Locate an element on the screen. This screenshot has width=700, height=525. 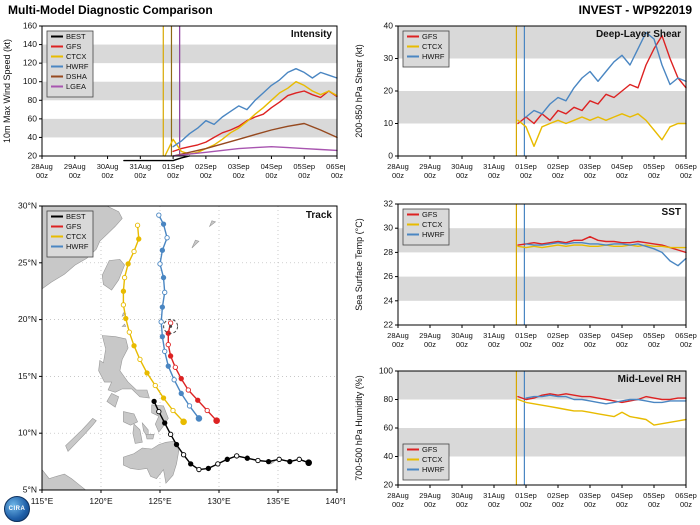
cira-globe-icon: CIRA is located at coordinates (17, 509).